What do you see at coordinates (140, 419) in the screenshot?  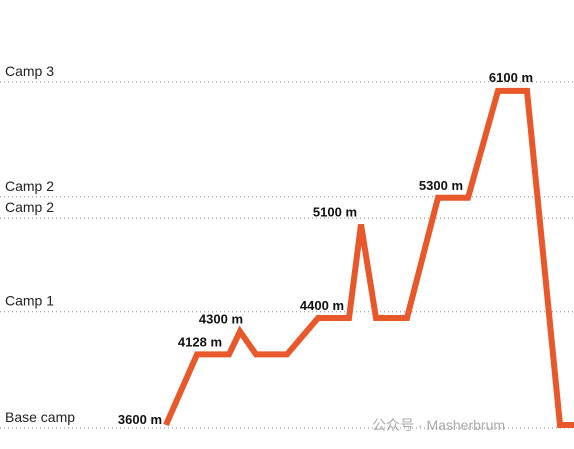 I see `data-label: 3600 m` at bounding box center [140, 419].